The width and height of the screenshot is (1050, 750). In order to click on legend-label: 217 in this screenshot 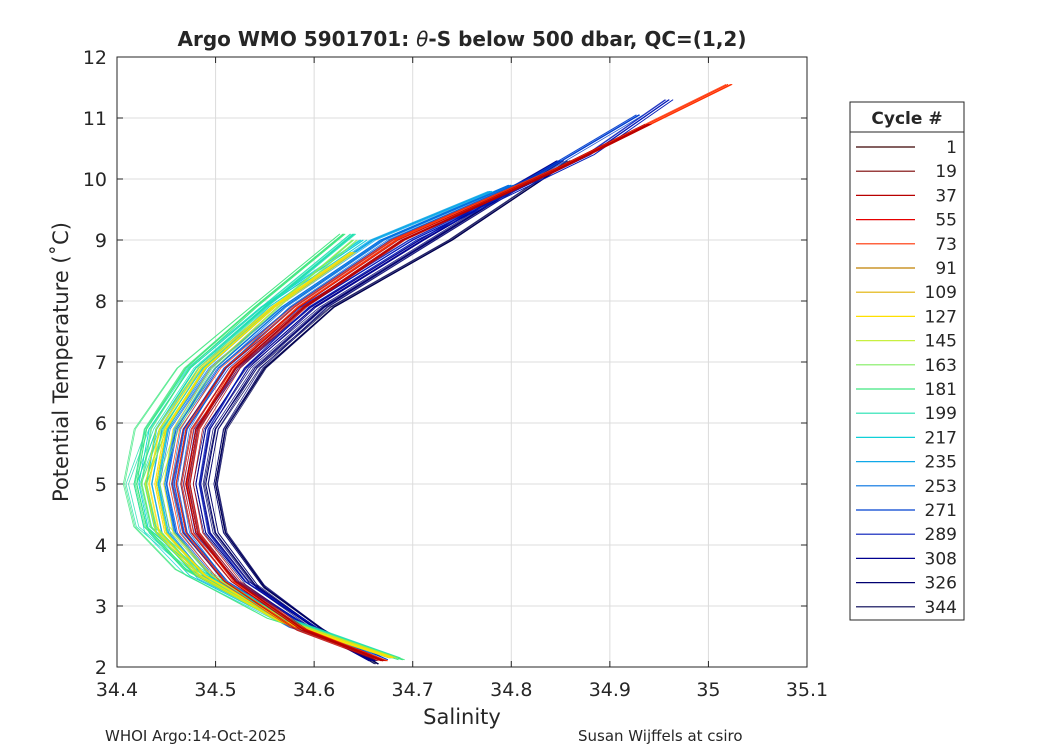, I will do `click(941, 438)`.